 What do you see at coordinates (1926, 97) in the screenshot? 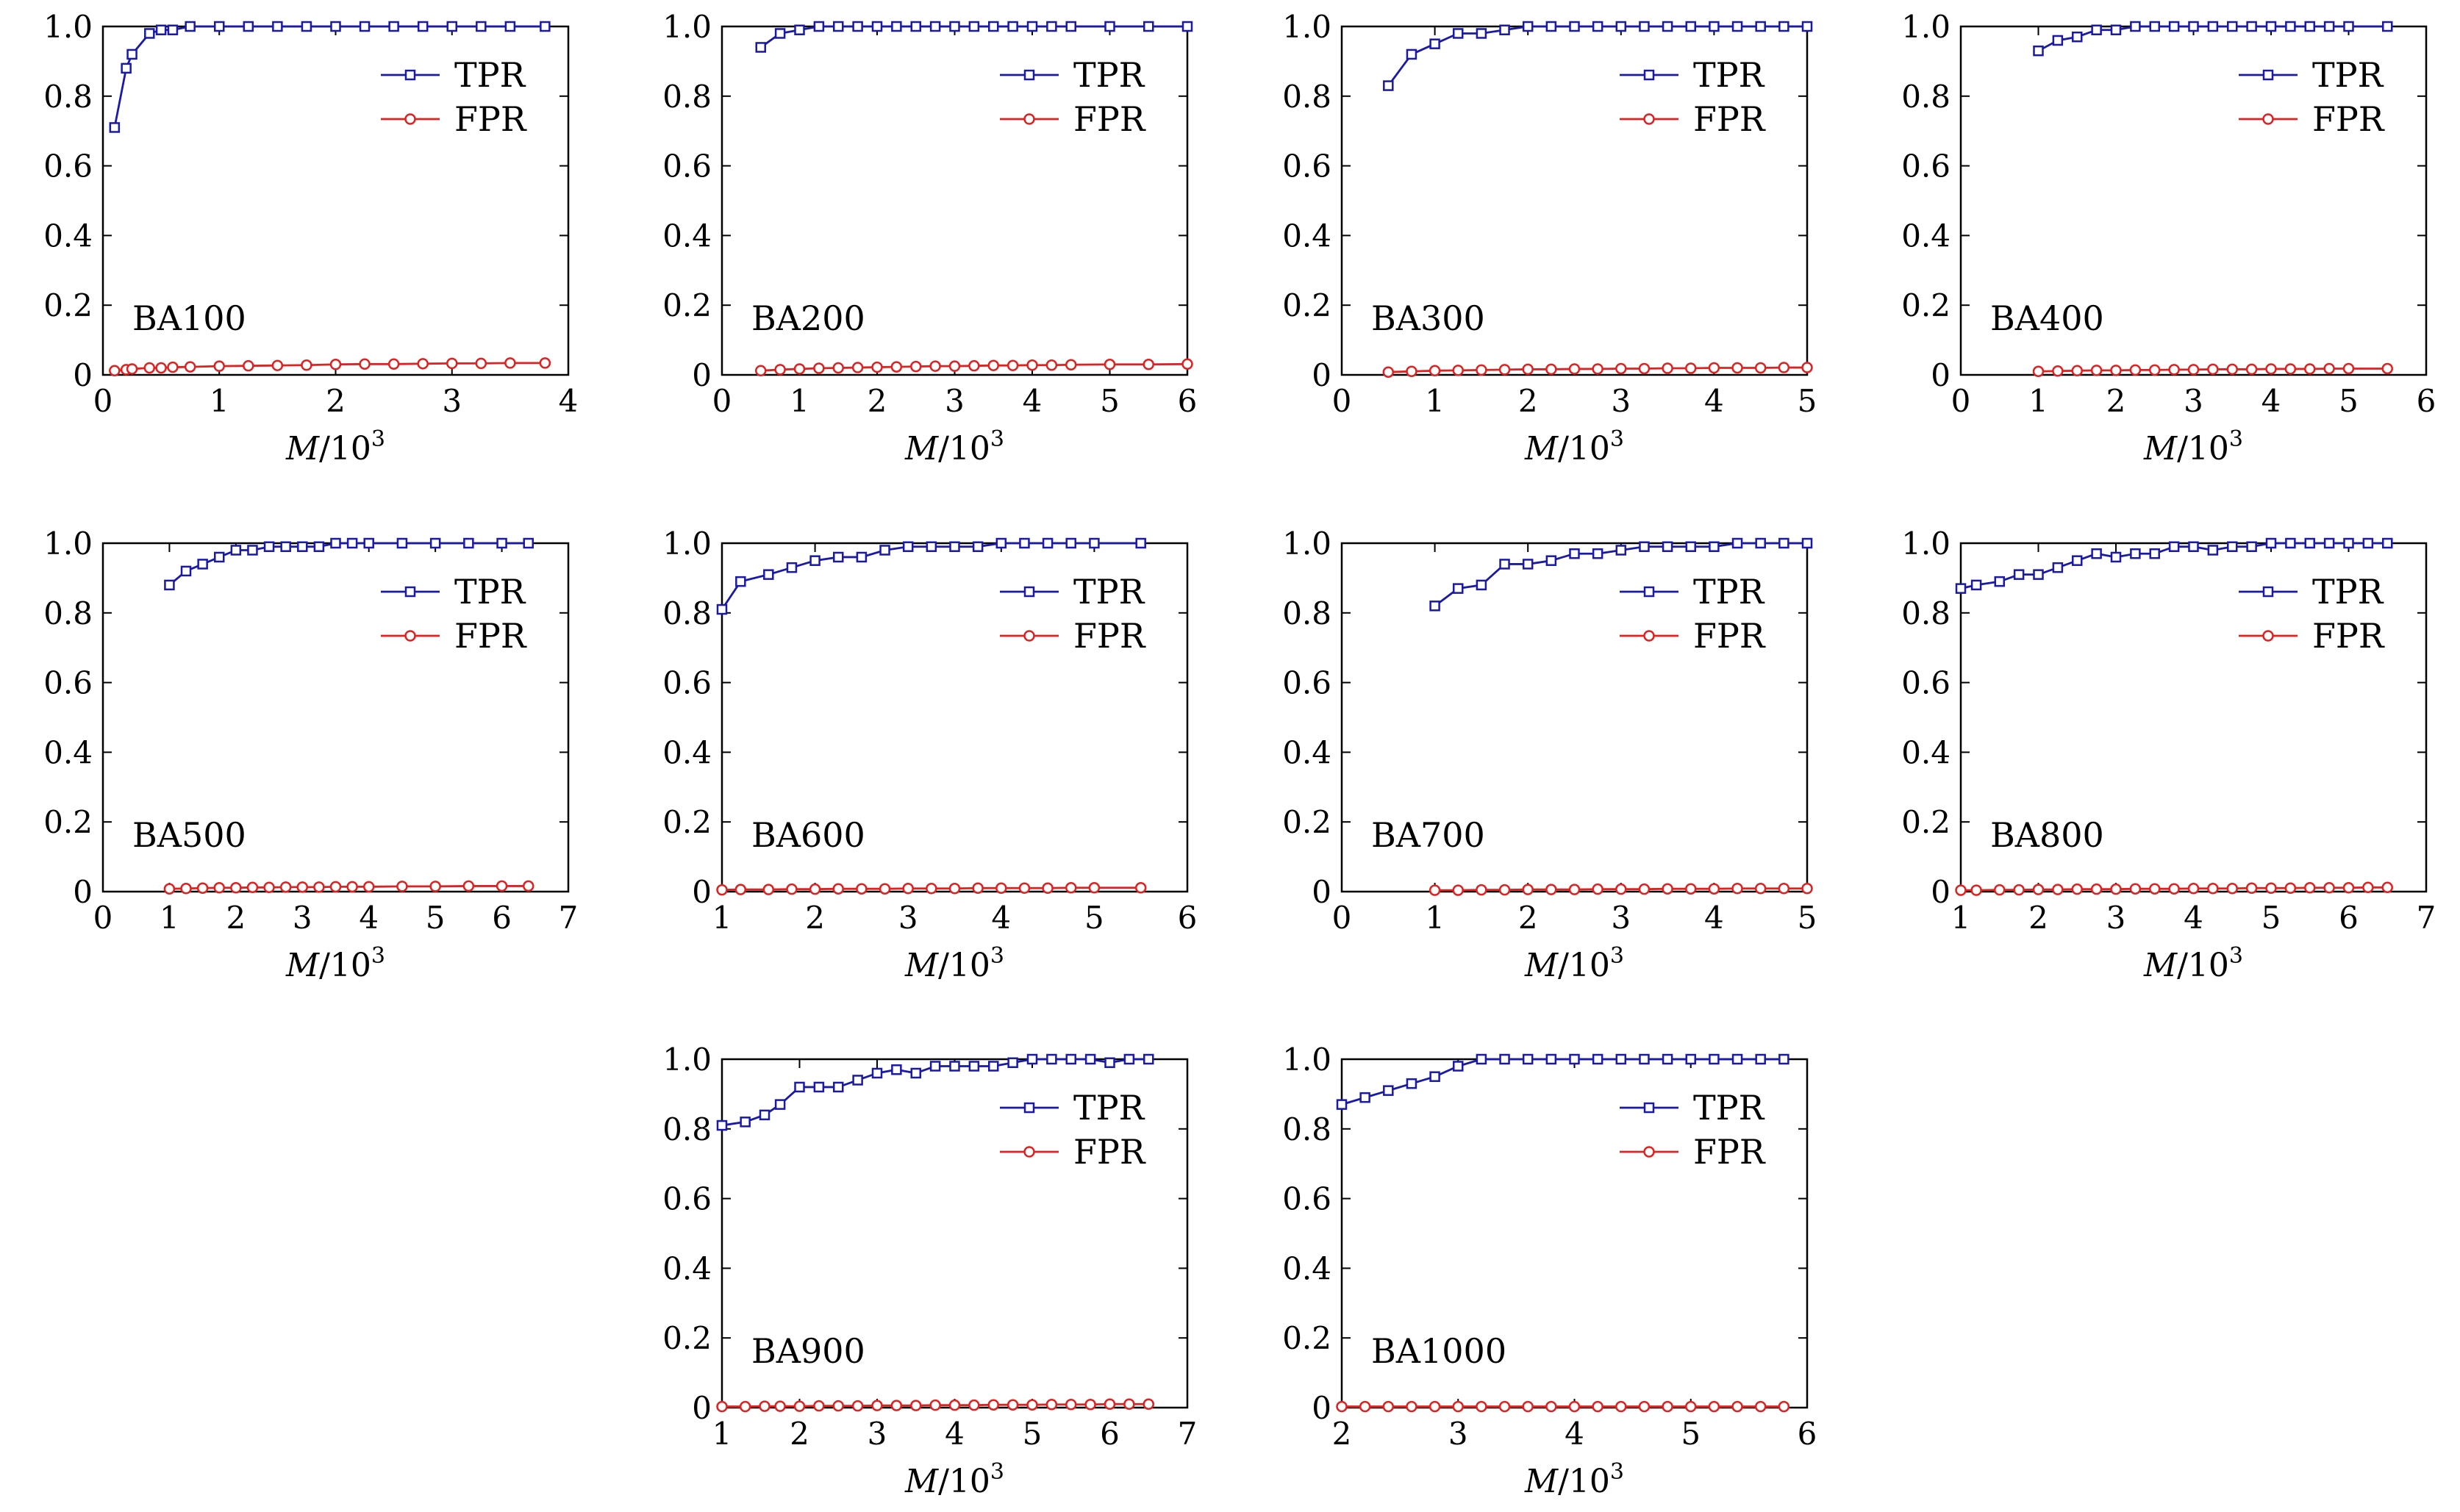
I see `y-tick-label: 0.8` at bounding box center [1926, 97].